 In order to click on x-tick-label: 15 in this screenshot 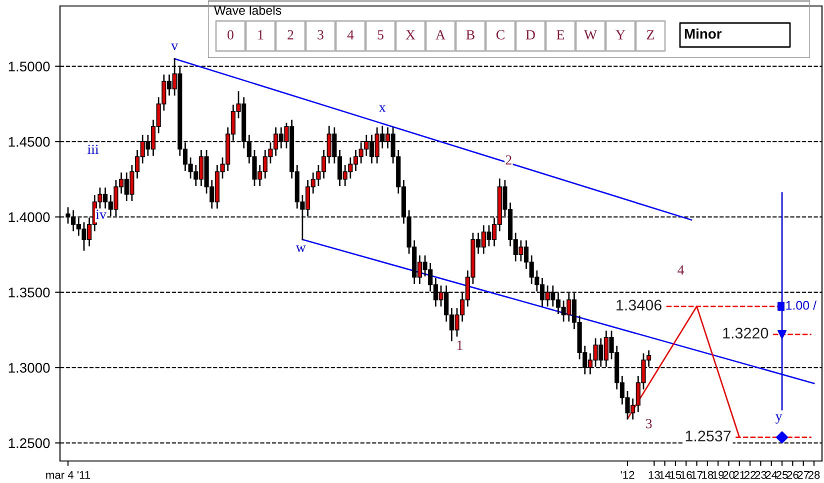, I will do `click(676, 475)`.